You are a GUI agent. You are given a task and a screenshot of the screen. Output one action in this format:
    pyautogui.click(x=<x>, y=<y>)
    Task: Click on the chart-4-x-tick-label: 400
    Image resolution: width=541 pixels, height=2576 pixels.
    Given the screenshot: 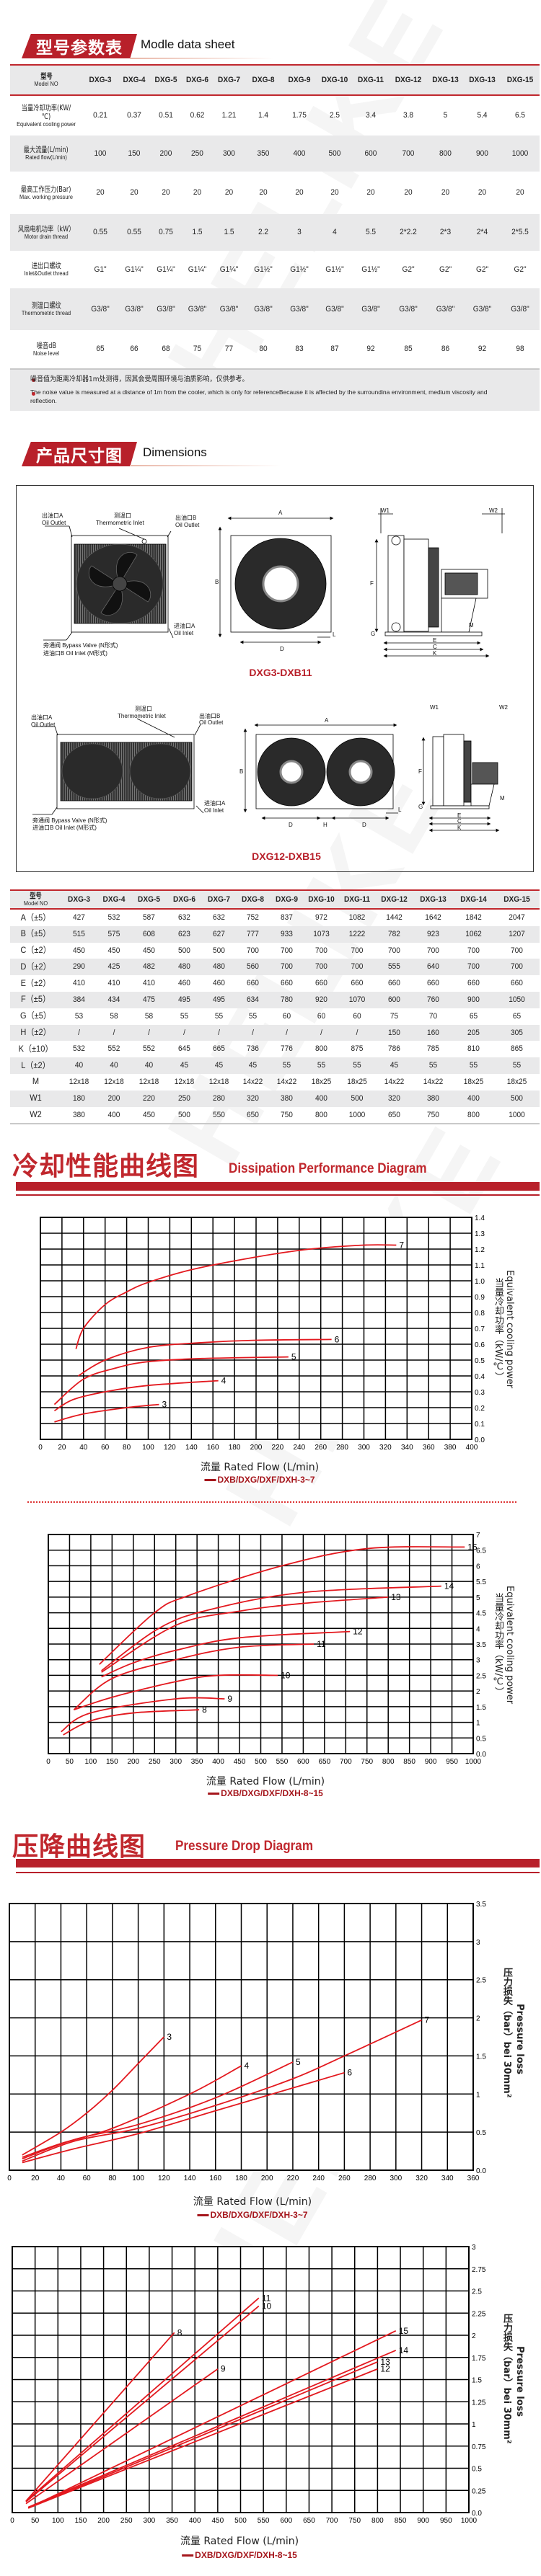 What is the action you would take?
    pyautogui.click(x=195, y=2521)
    